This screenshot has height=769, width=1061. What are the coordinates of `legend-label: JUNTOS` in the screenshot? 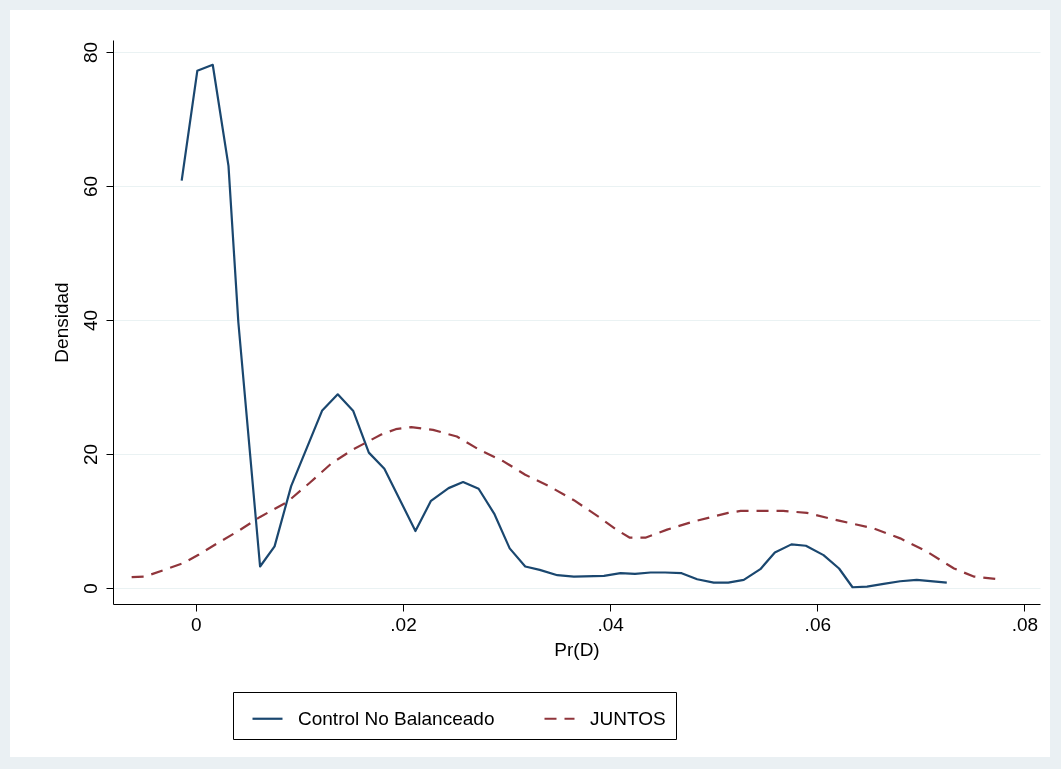 It's located at (628, 718).